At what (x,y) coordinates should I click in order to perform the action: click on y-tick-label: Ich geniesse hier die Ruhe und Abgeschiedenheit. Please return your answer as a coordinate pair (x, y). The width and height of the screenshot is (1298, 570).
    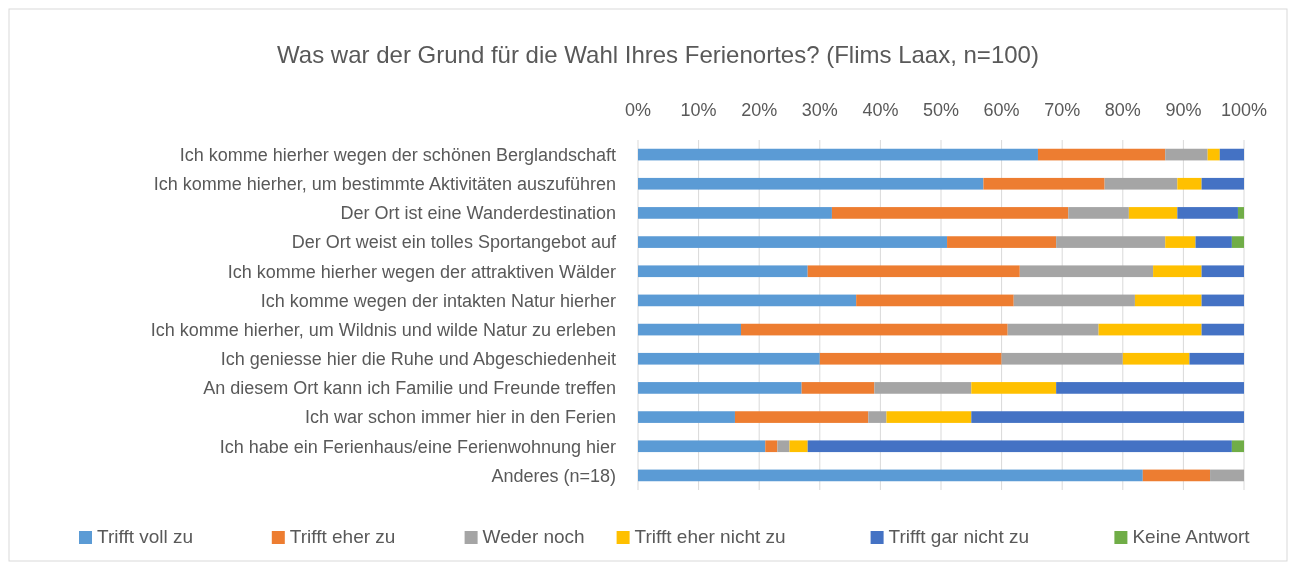
    Looking at the image, I should click on (418, 359).